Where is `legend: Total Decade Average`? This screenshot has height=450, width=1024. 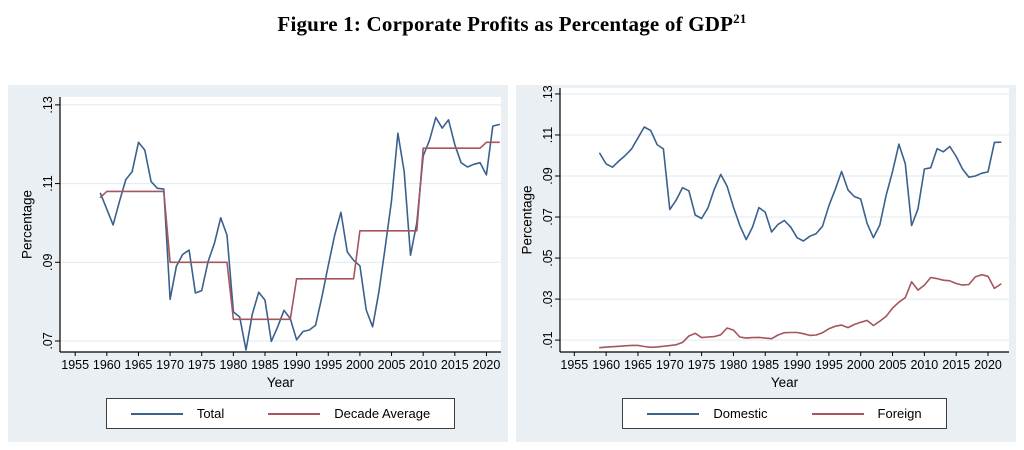 legend: Total Decade Average is located at coordinates (280, 413).